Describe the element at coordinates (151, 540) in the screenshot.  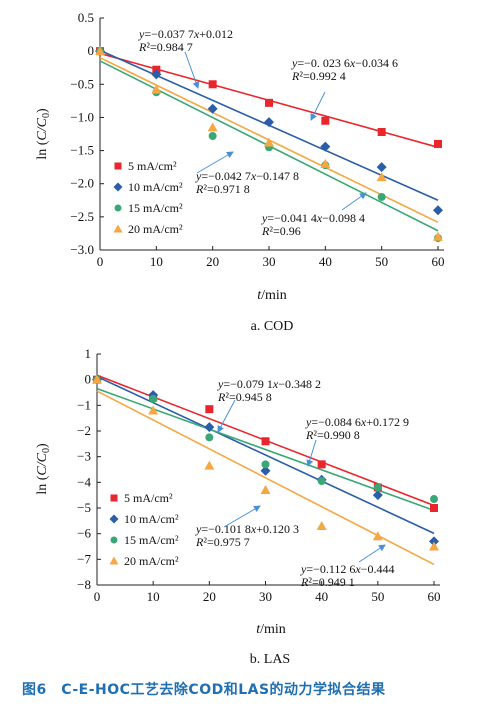
I see `panel-las-legend-label-3: 15 mA/cm²` at that location.